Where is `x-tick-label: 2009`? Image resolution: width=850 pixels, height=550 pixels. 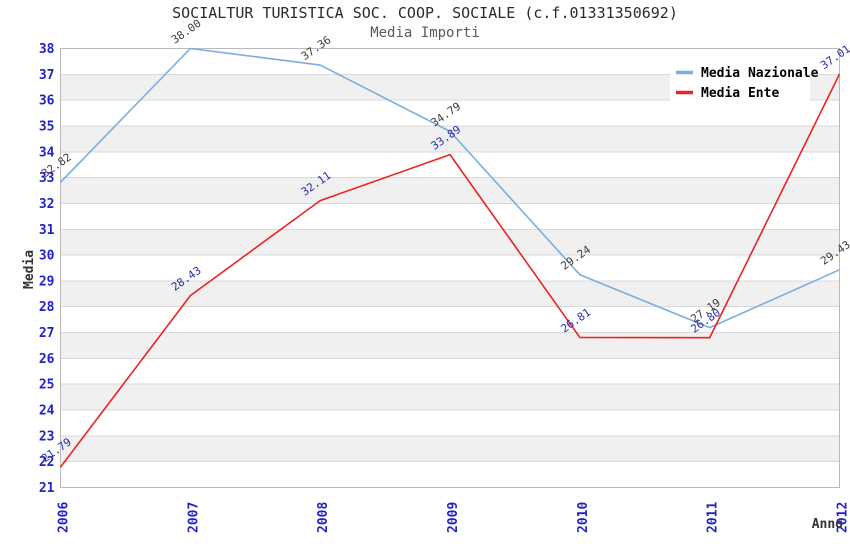
x-tick-label: 2009 is located at coordinates (453, 517).